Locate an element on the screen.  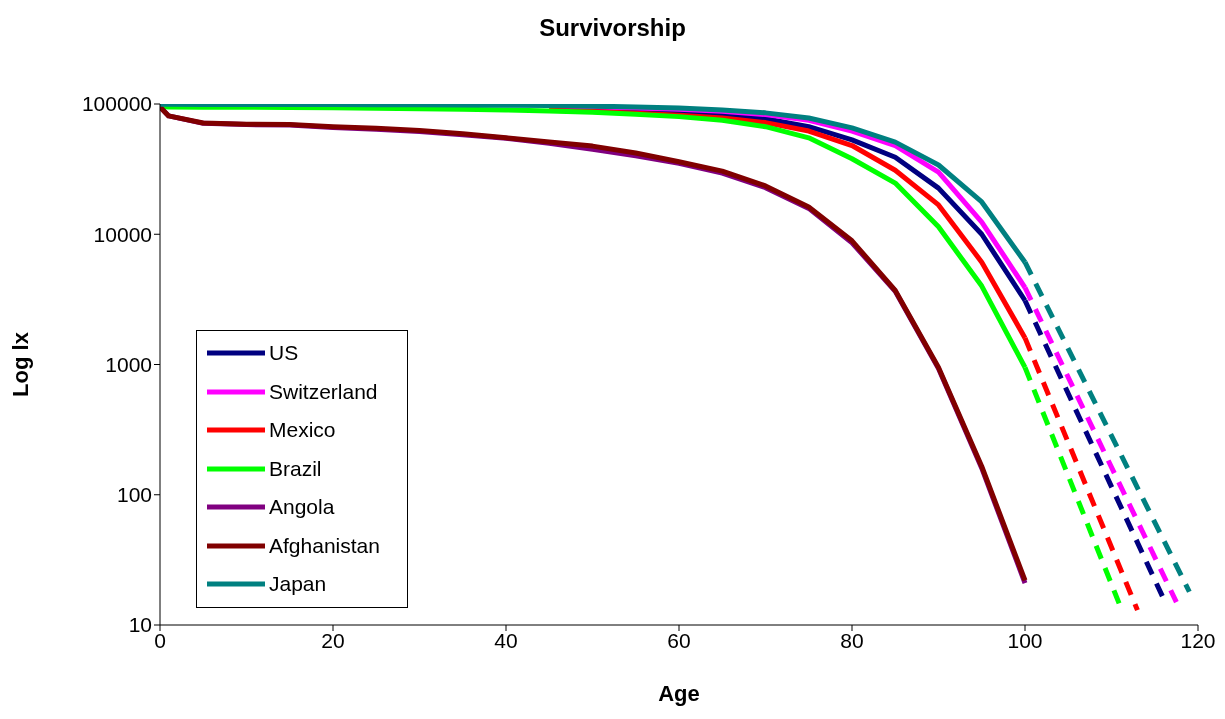
legend-label: US is located at coordinates (284, 353).